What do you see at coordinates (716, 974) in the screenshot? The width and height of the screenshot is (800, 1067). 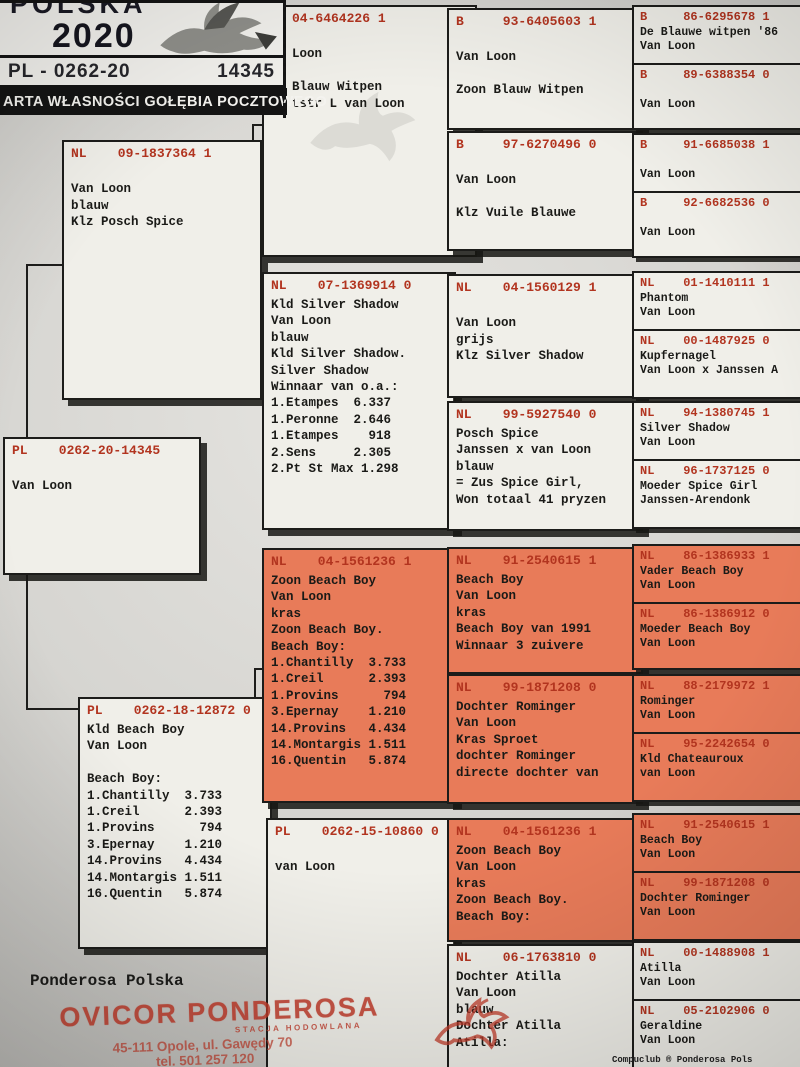 I see `pedigree-box-g5-15: NL 00-1488908 1 Atilla Van Loon` at bounding box center [716, 974].